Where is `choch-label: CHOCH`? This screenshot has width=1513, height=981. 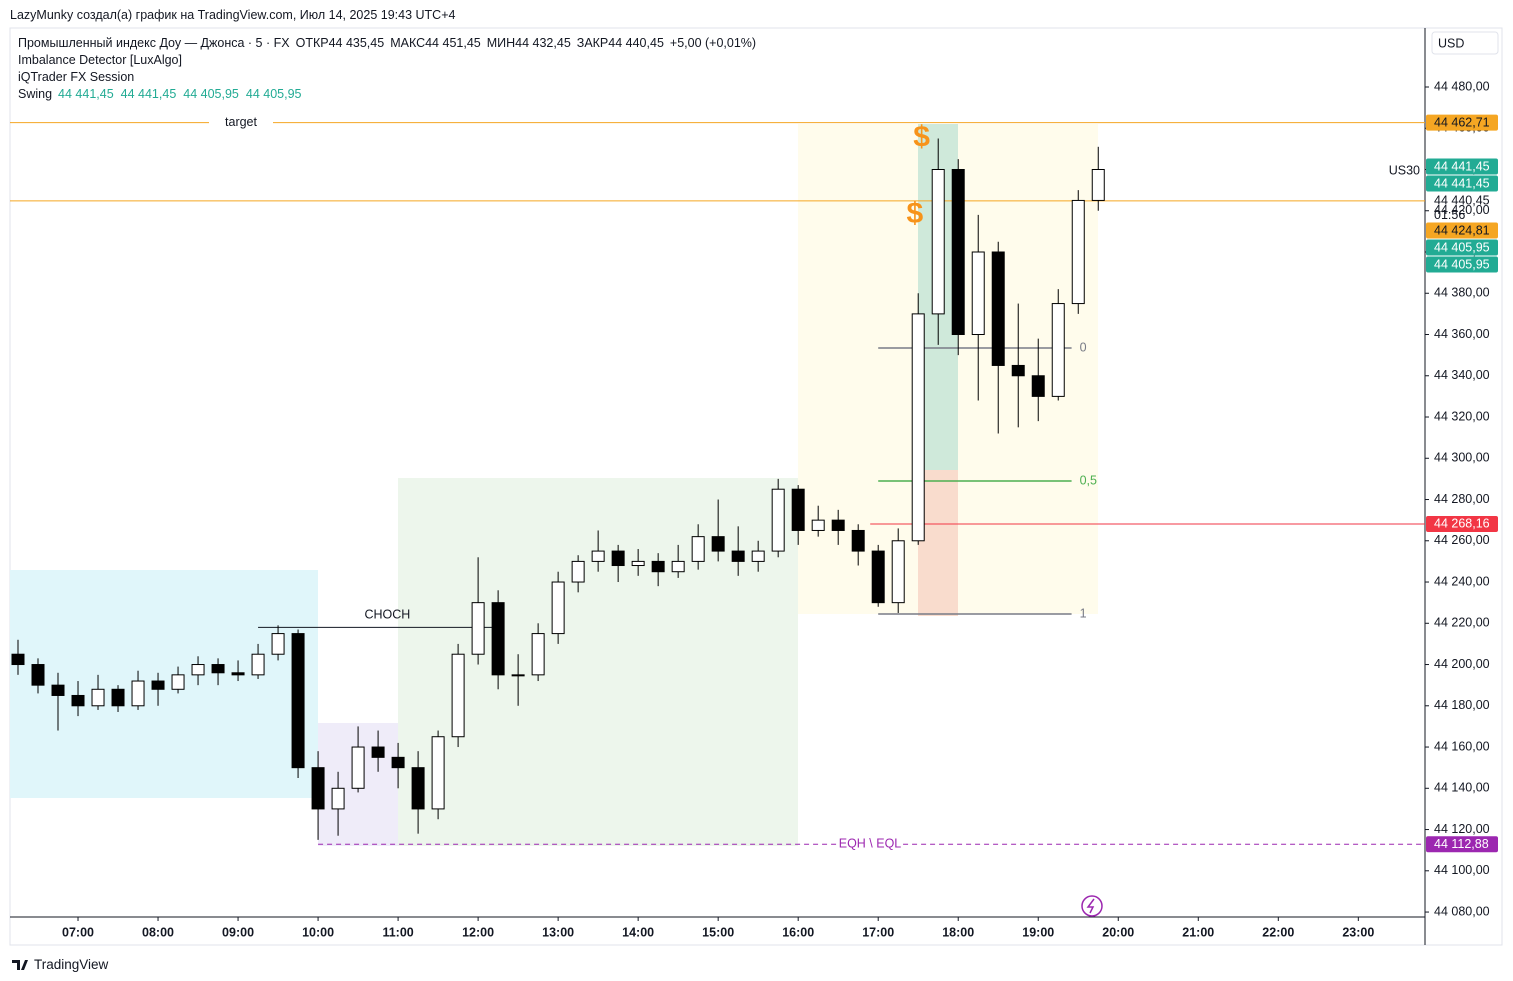
choch-label: CHOCH is located at coordinates (387, 615).